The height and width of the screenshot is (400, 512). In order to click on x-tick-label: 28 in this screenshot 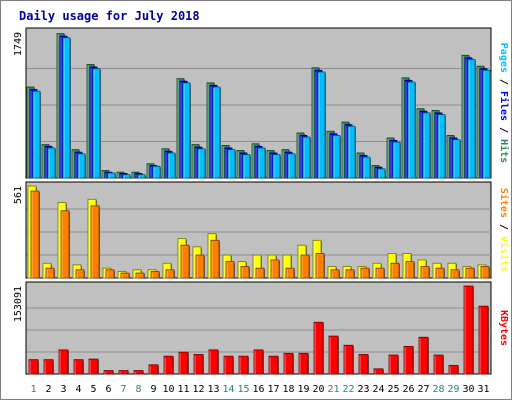, I will do `click(438, 389)`.